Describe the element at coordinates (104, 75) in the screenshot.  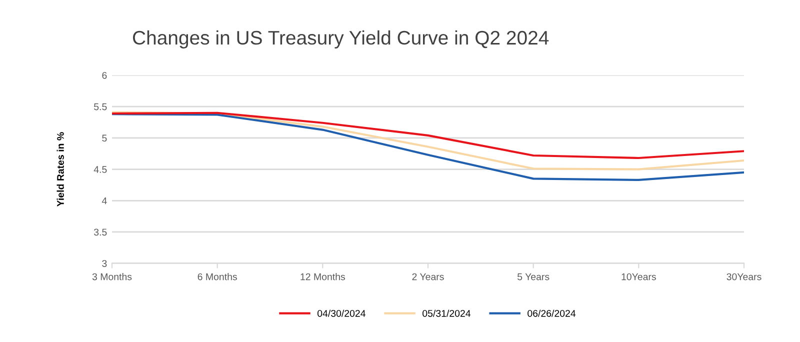
I see `y-tick-label: 6` at that location.